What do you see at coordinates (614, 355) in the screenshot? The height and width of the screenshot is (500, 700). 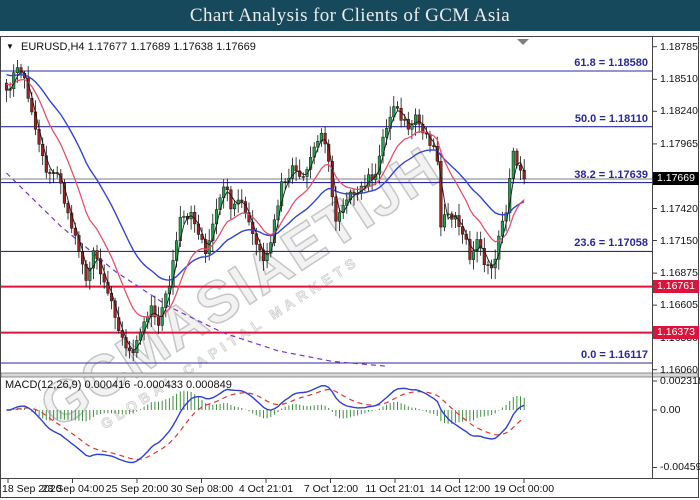 I see `fibonacci-level-label: 0.0 = 1.16117` at bounding box center [614, 355].